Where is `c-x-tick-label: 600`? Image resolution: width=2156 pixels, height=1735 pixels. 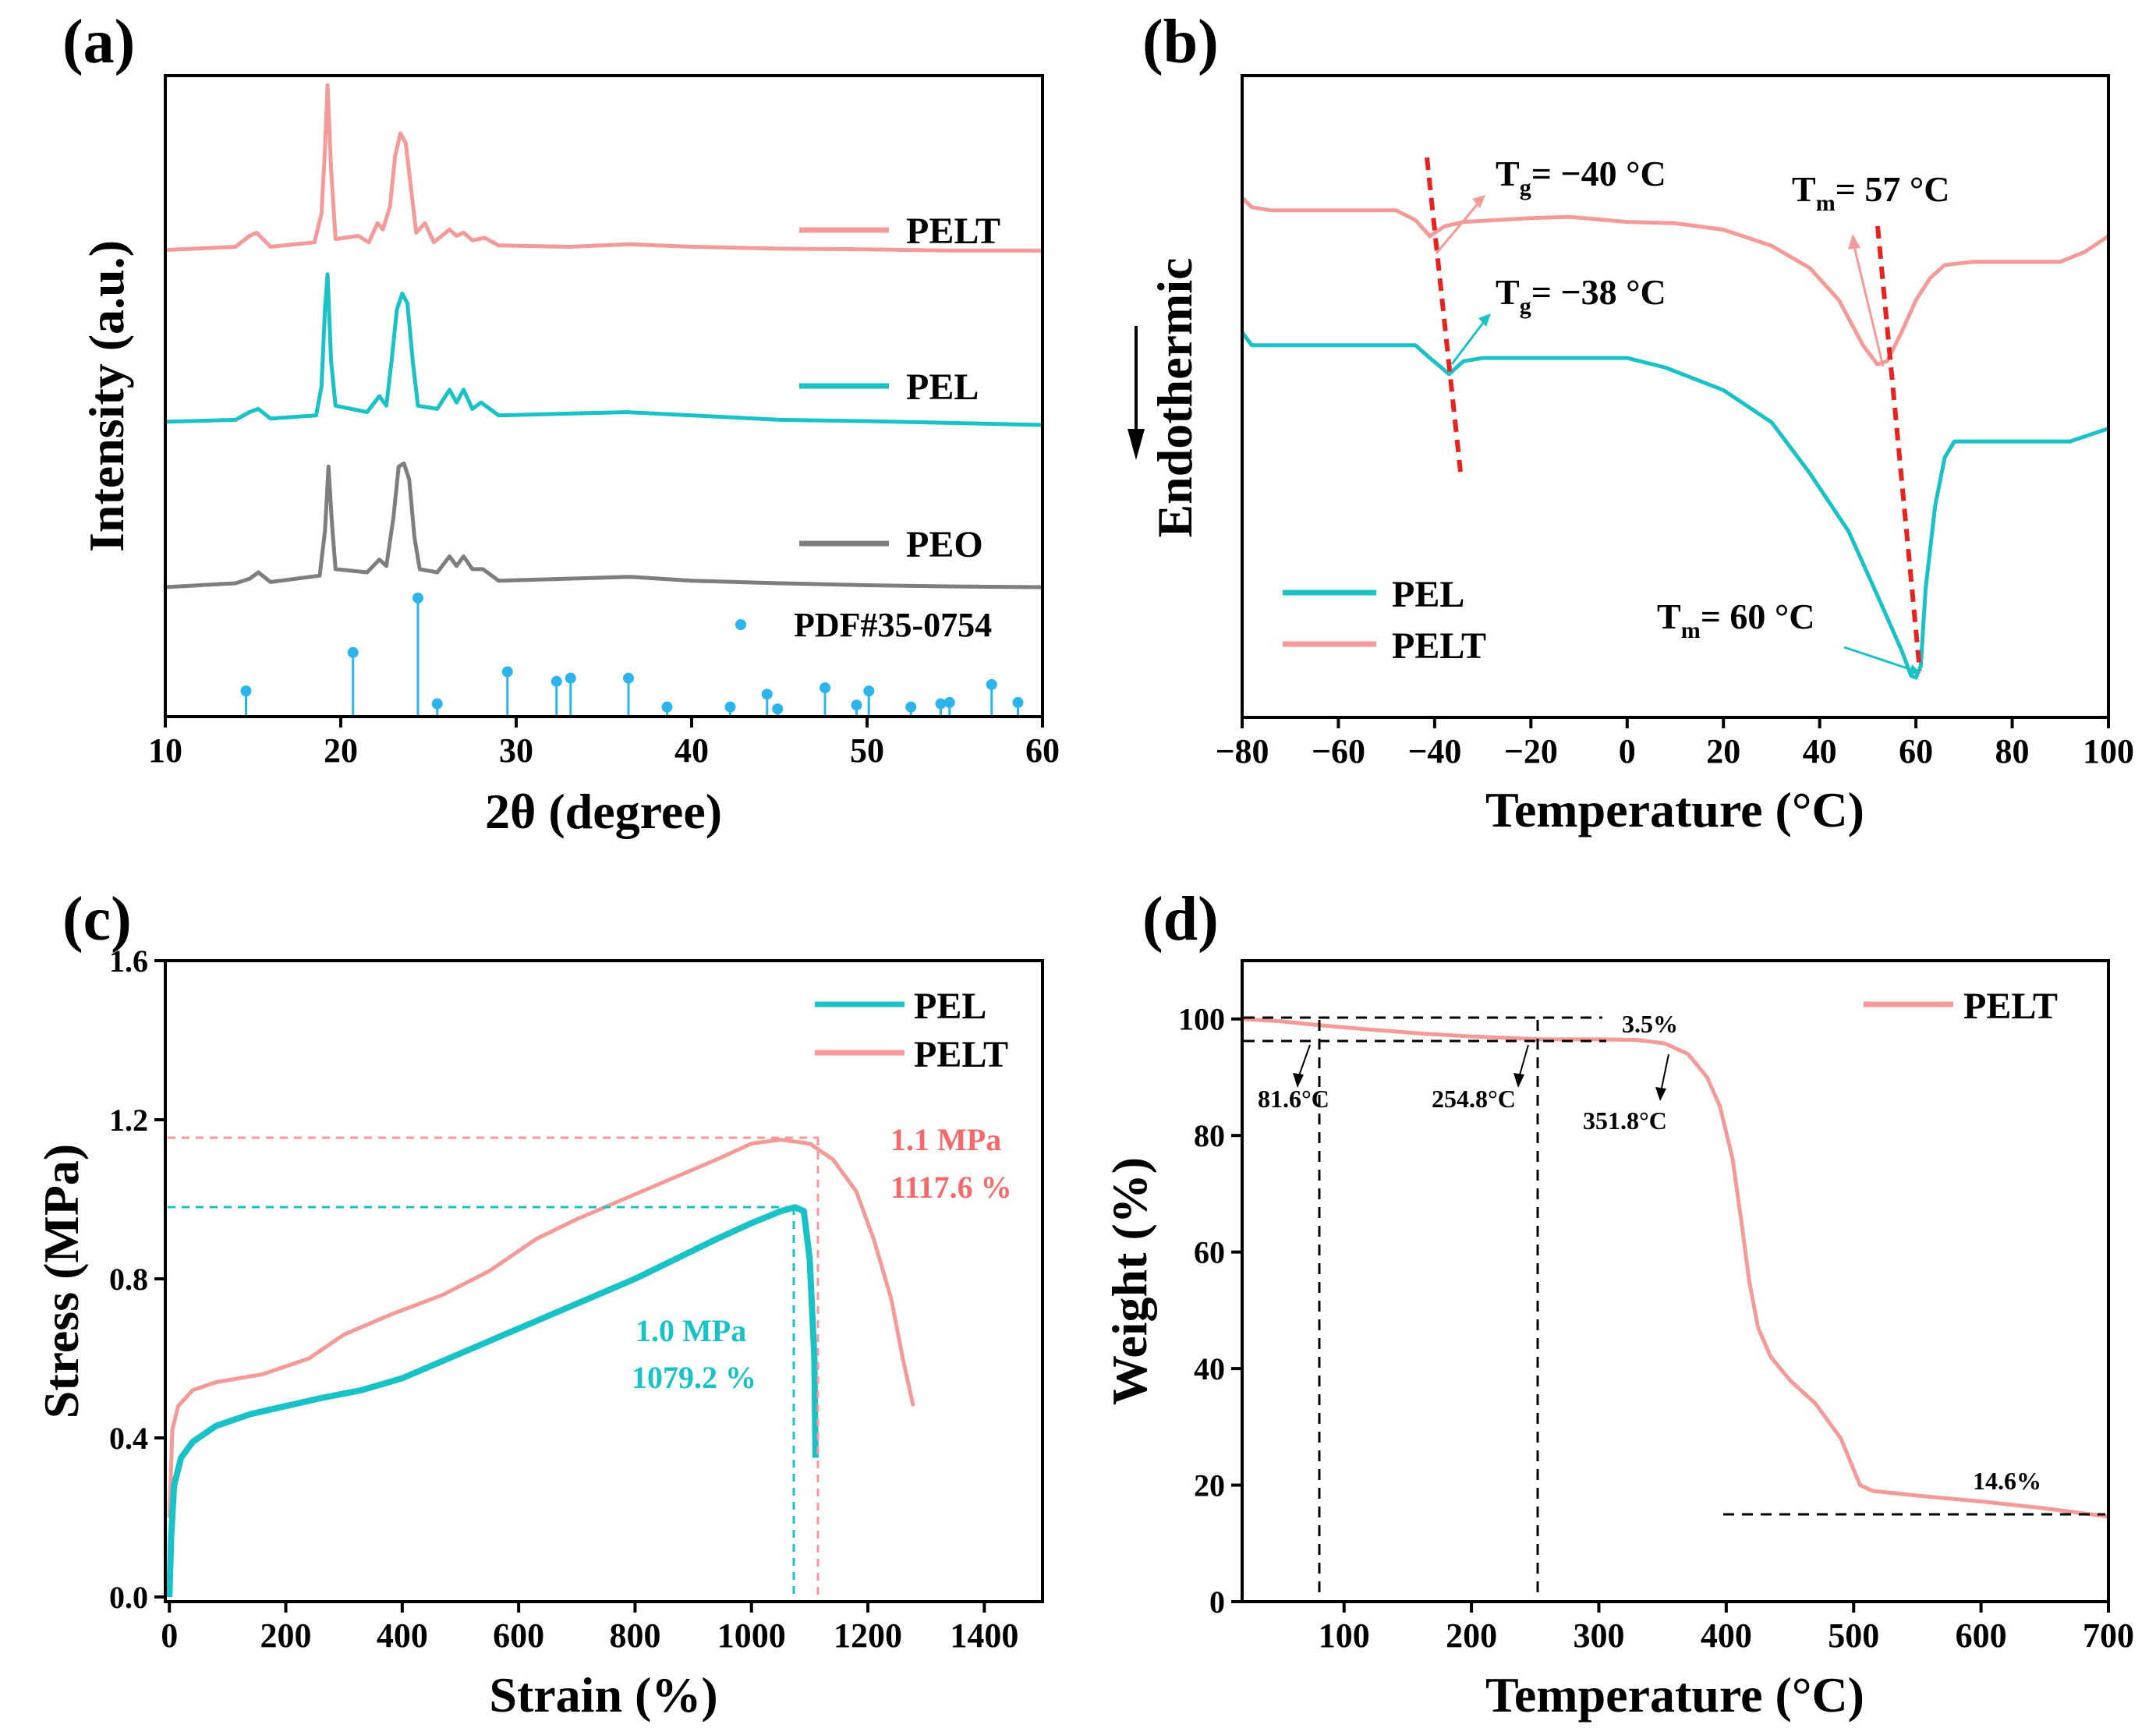
c-x-tick-label: 600 is located at coordinates (519, 1636).